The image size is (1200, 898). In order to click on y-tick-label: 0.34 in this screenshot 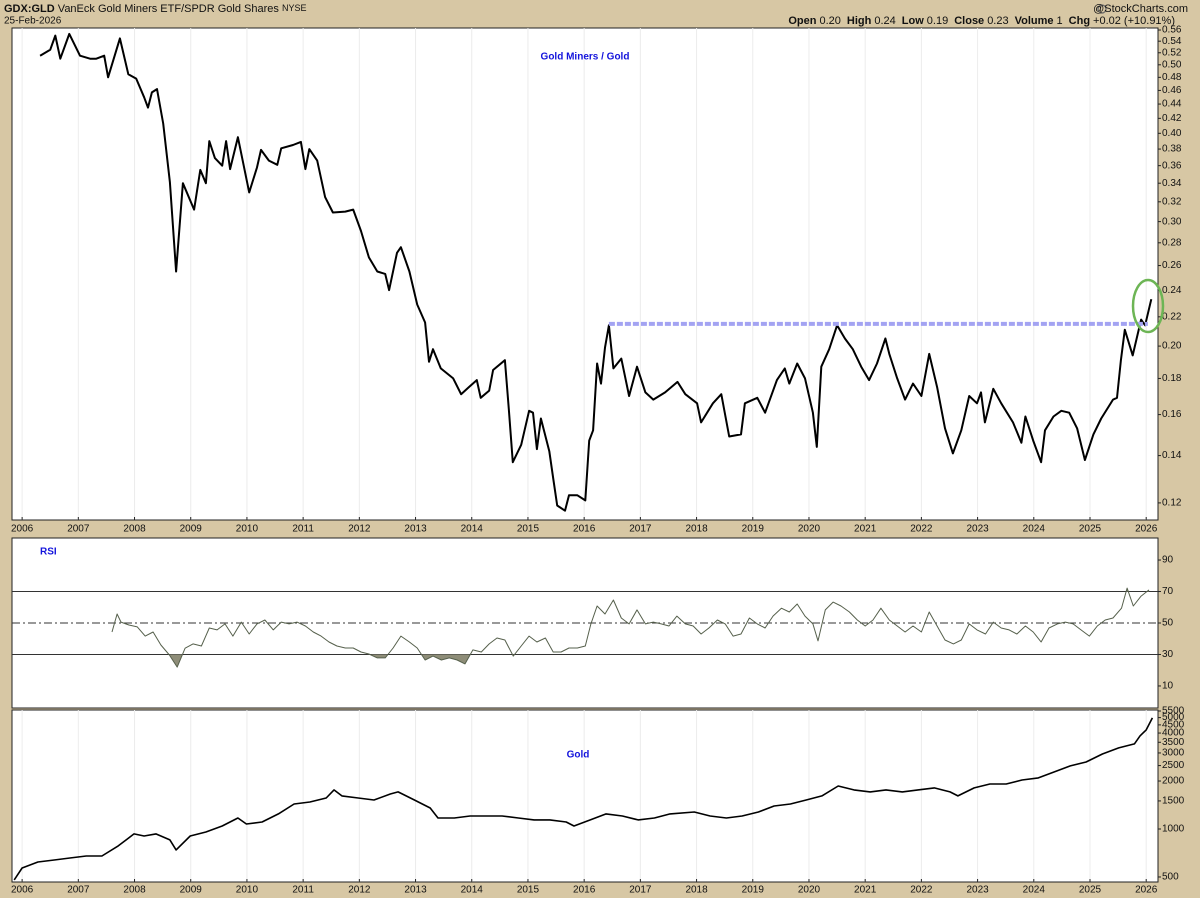, I will do `click(1172, 183)`.